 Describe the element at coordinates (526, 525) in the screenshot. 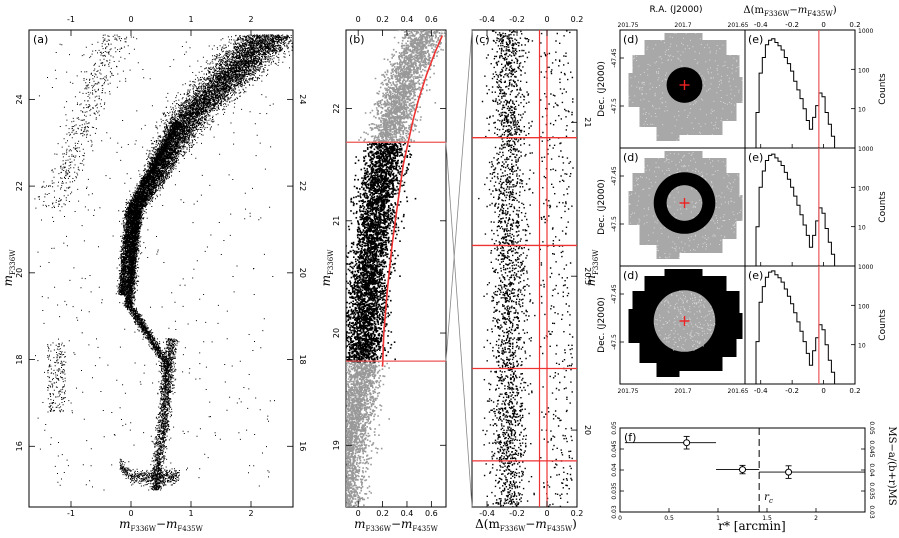

I see `panel-c-xlabel: Δ(mF336W−mF435W)` at that location.